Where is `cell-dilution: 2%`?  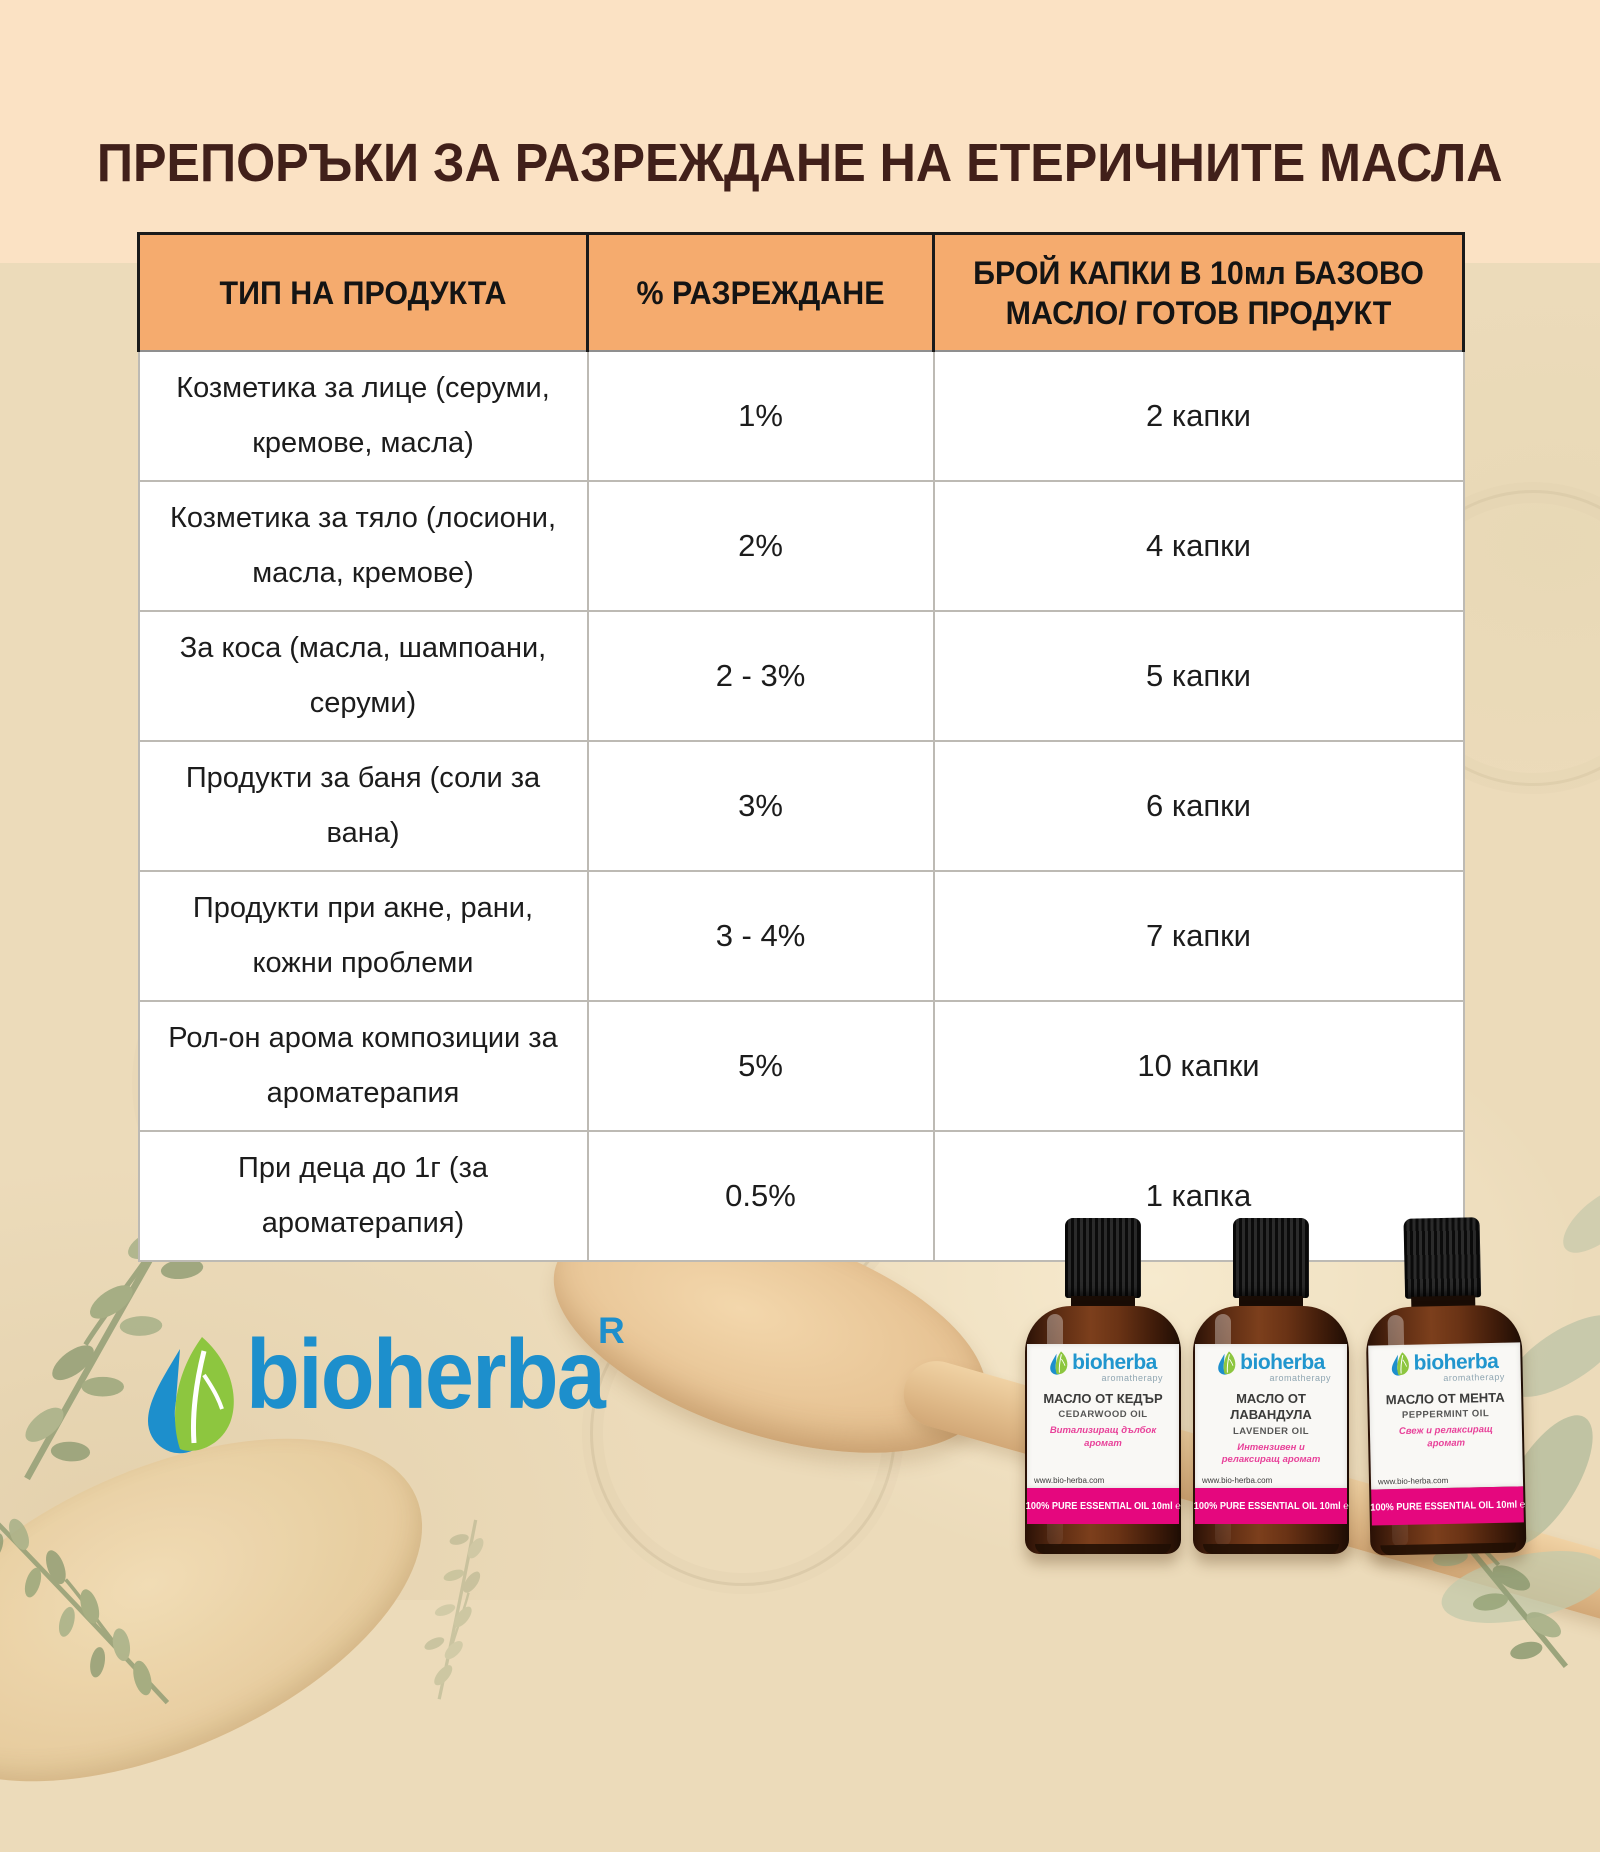 cell-dilution: 2% is located at coordinates (760, 546).